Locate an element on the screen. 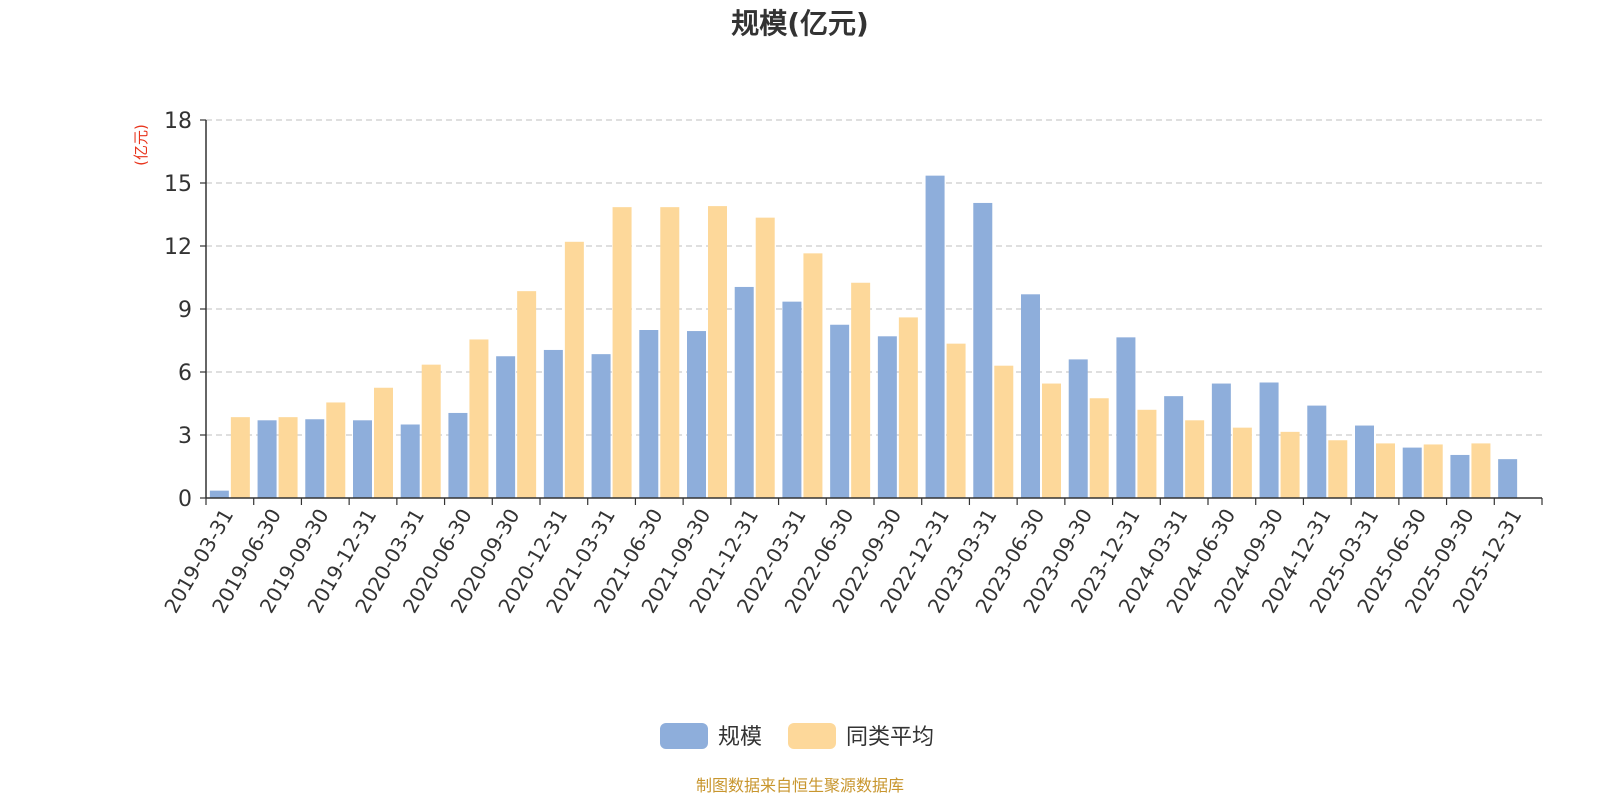 Image resolution: width=1600 pixels, height=804 pixels. y-tick-label: 18 is located at coordinates (178, 121).